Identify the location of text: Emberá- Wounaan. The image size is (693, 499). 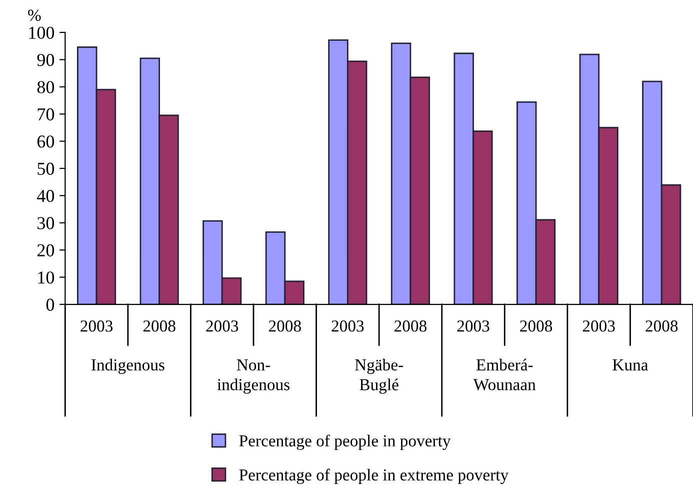
(504, 374).